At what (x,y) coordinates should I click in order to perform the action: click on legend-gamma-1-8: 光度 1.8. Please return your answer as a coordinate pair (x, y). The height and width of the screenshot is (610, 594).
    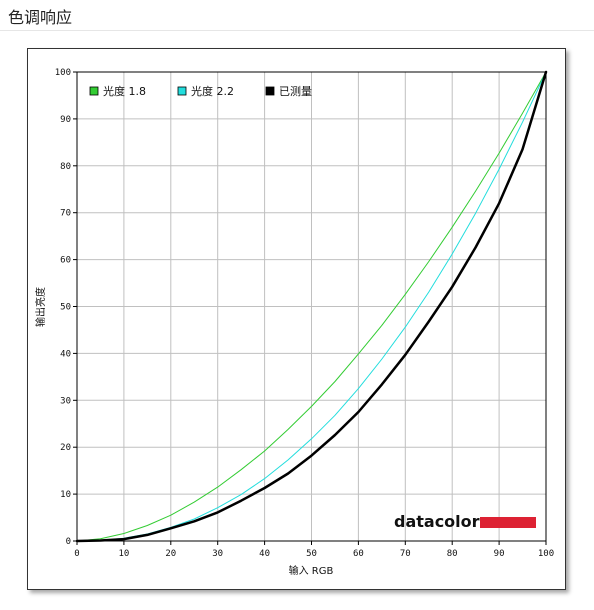
    Looking at the image, I should click on (117, 91).